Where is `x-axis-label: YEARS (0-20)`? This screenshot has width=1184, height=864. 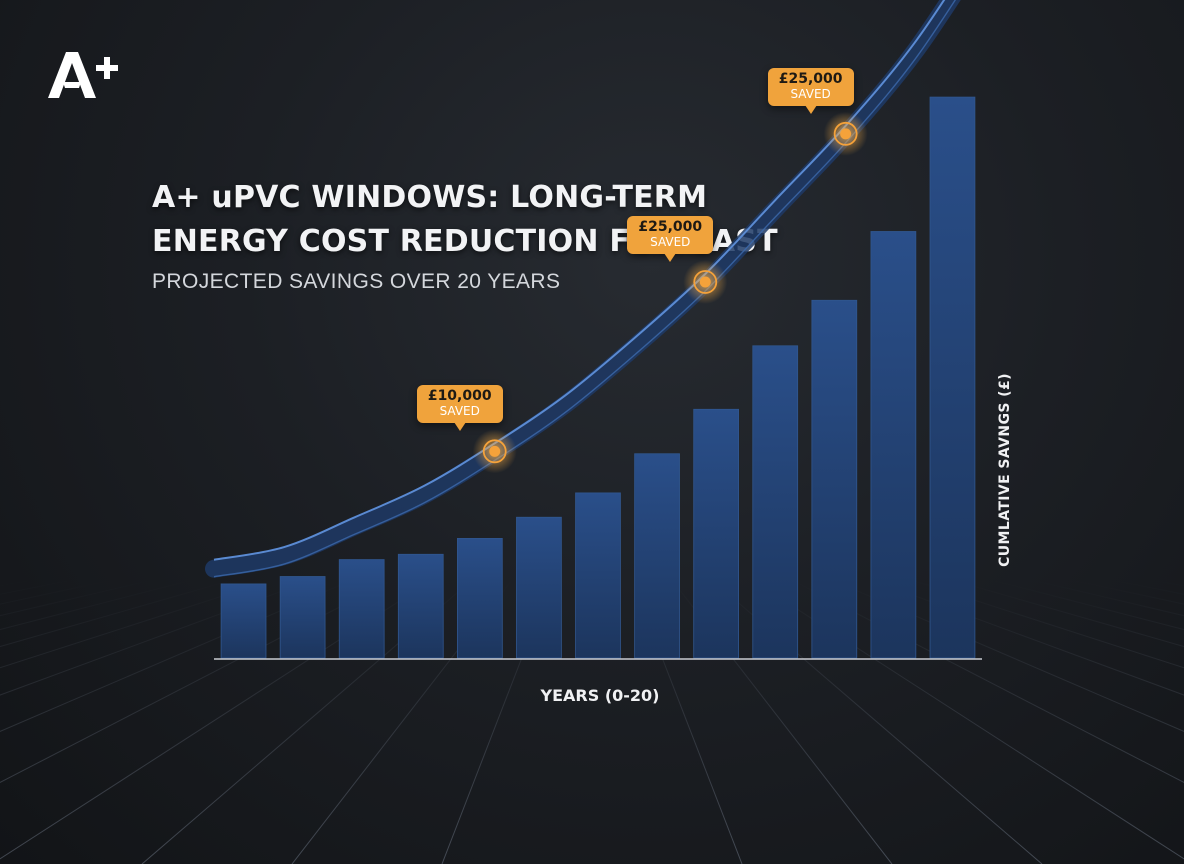
x-axis-label: YEARS (0-20) is located at coordinates (600, 695).